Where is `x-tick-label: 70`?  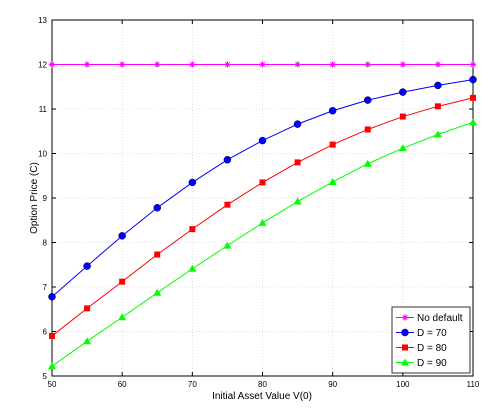
x-tick-label: 70 is located at coordinates (192, 384).